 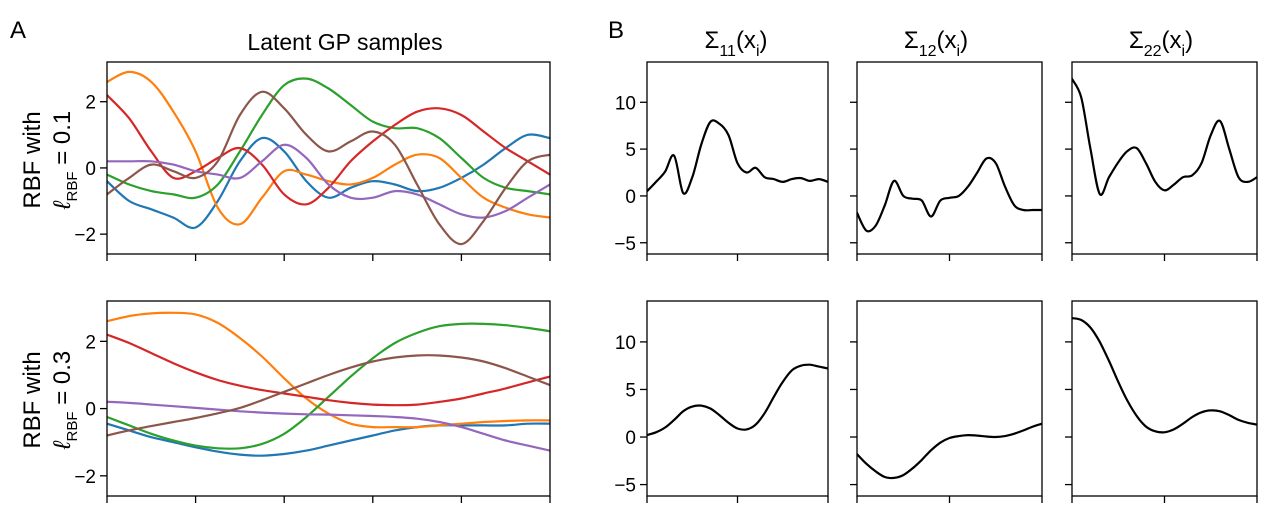 I want to click on chart-latent-l01: −2 0 2, so click(x=312, y=161).